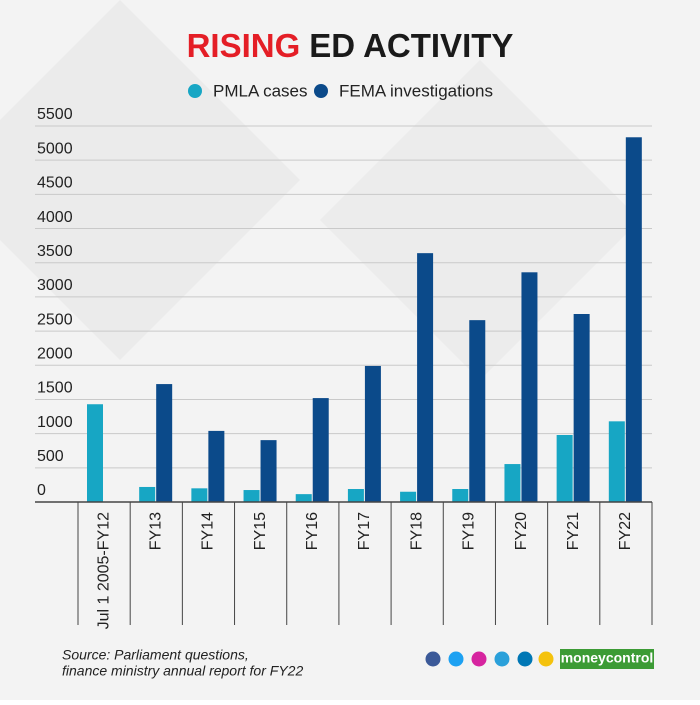  Describe the element at coordinates (364, 531) in the screenshot. I see `x-tick-label: FY17` at that location.